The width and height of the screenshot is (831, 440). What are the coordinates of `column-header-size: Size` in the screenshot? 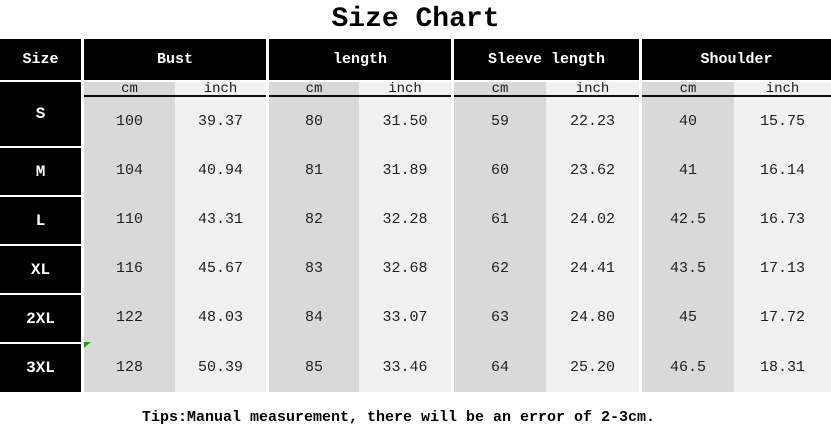 It's located at (40, 59).